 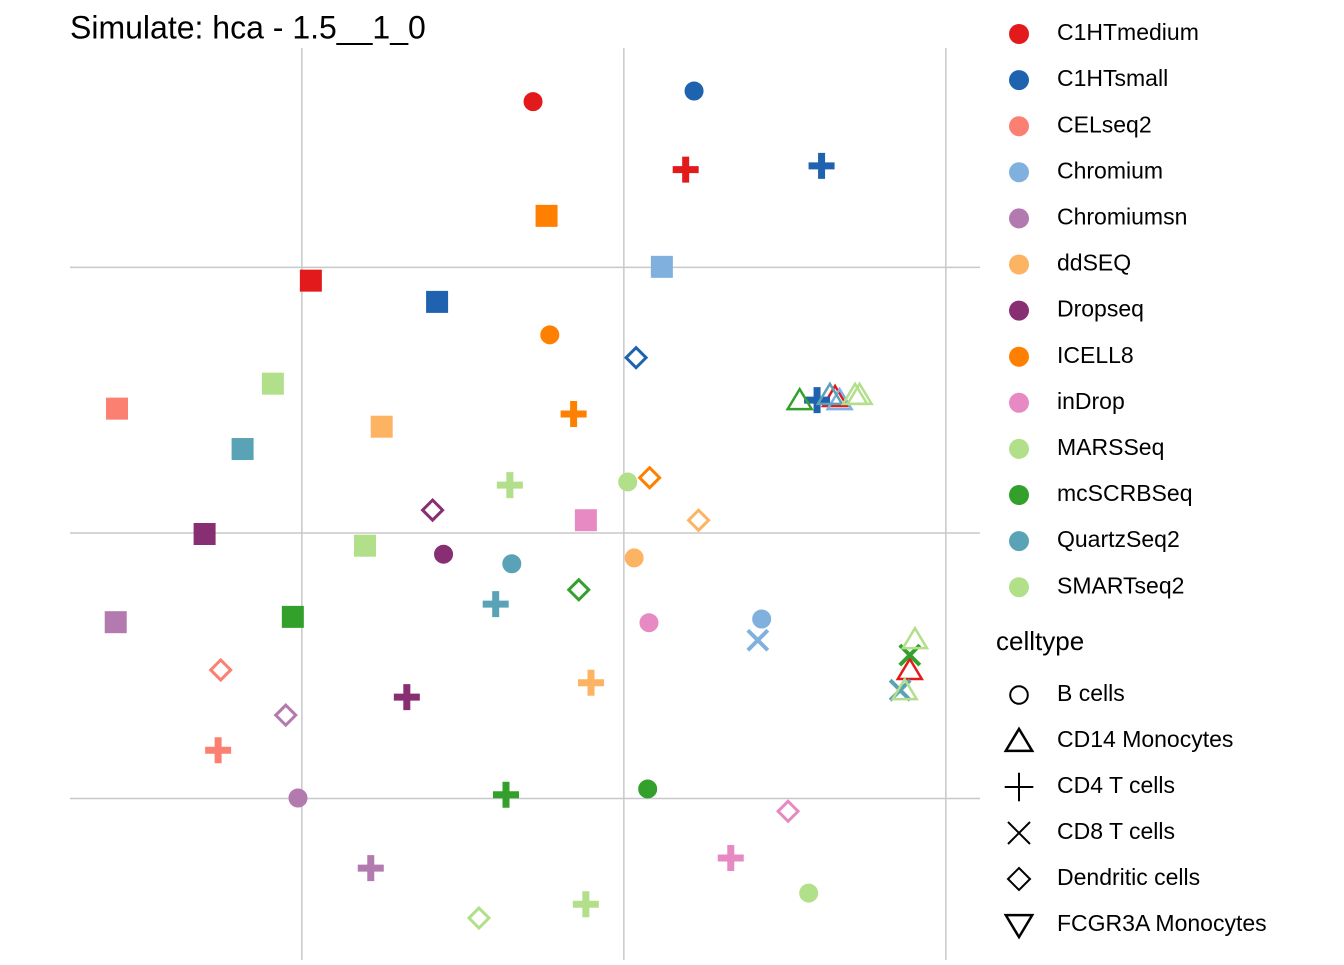 I want to click on legend-label: B cells, so click(x=1091, y=693).